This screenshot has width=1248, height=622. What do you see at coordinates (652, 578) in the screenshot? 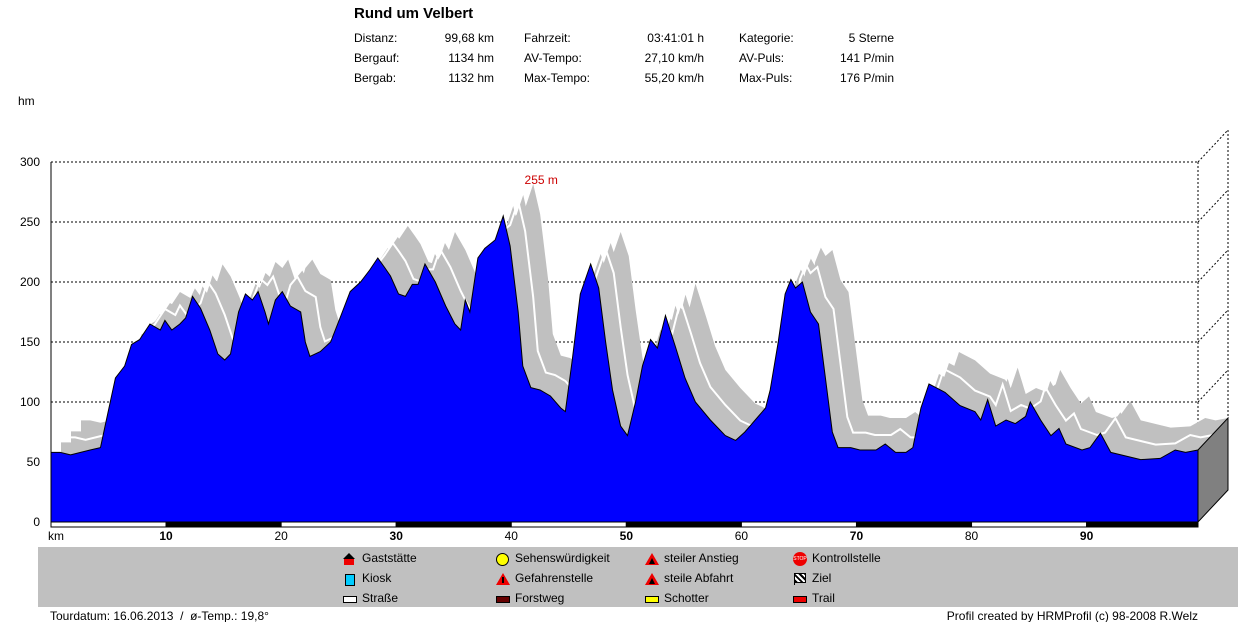
I see `steep-descent-icon` at bounding box center [652, 578].